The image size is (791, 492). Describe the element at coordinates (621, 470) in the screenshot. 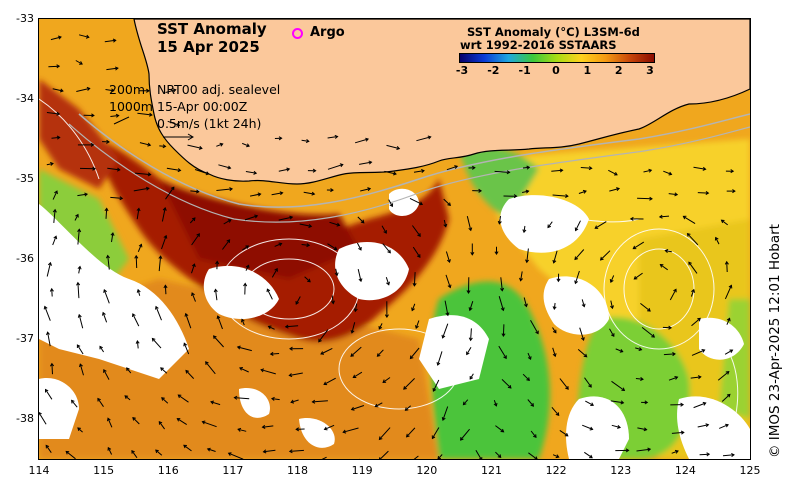

I see `x-tick-label: 123` at that location.